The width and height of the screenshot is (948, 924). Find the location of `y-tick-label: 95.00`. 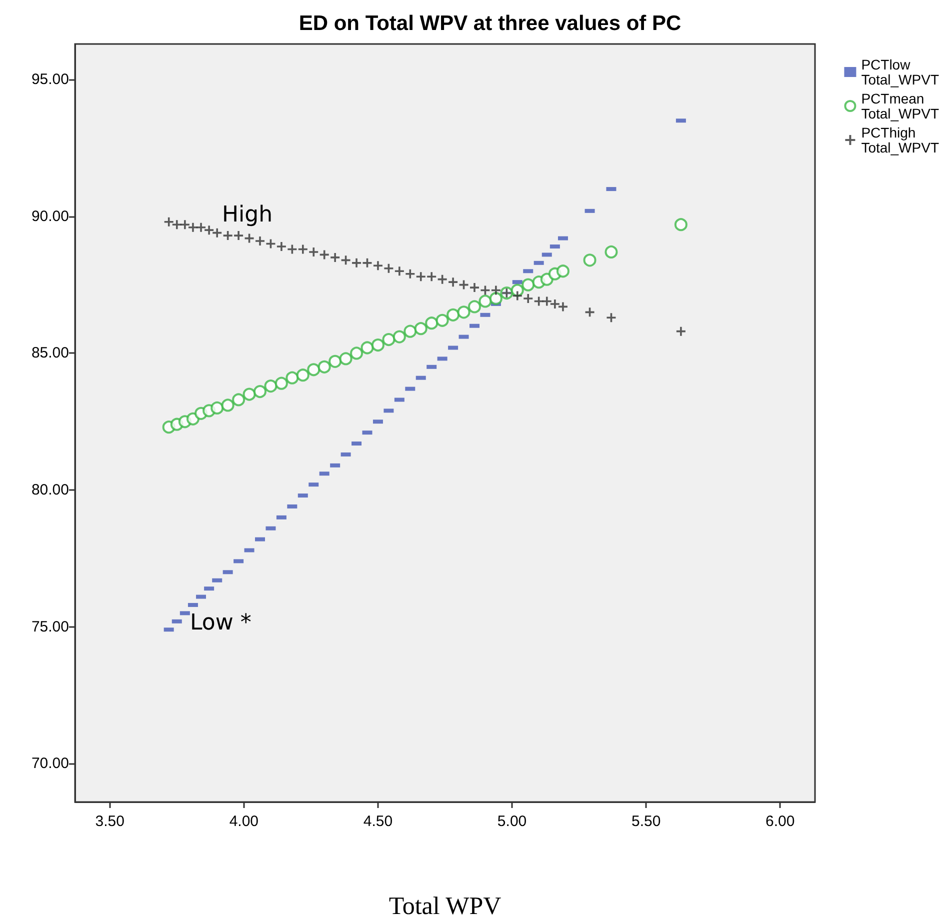

y-tick-label: 95.00 is located at coordinates (50, 79).